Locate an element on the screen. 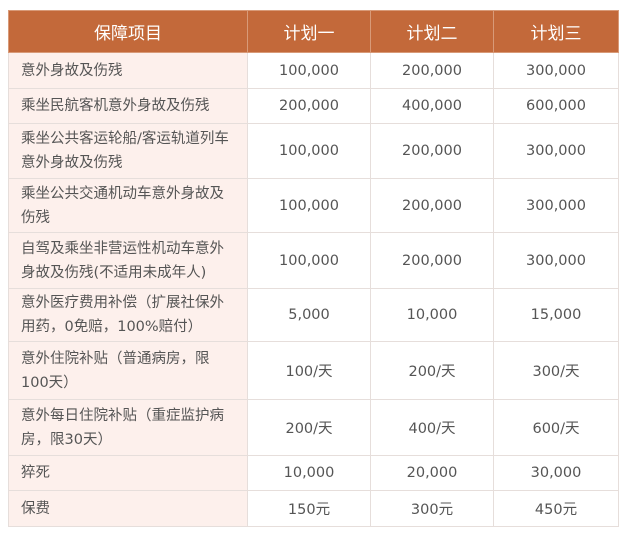  plan-3-value: 600,000 is located at coordinates (556, 106).